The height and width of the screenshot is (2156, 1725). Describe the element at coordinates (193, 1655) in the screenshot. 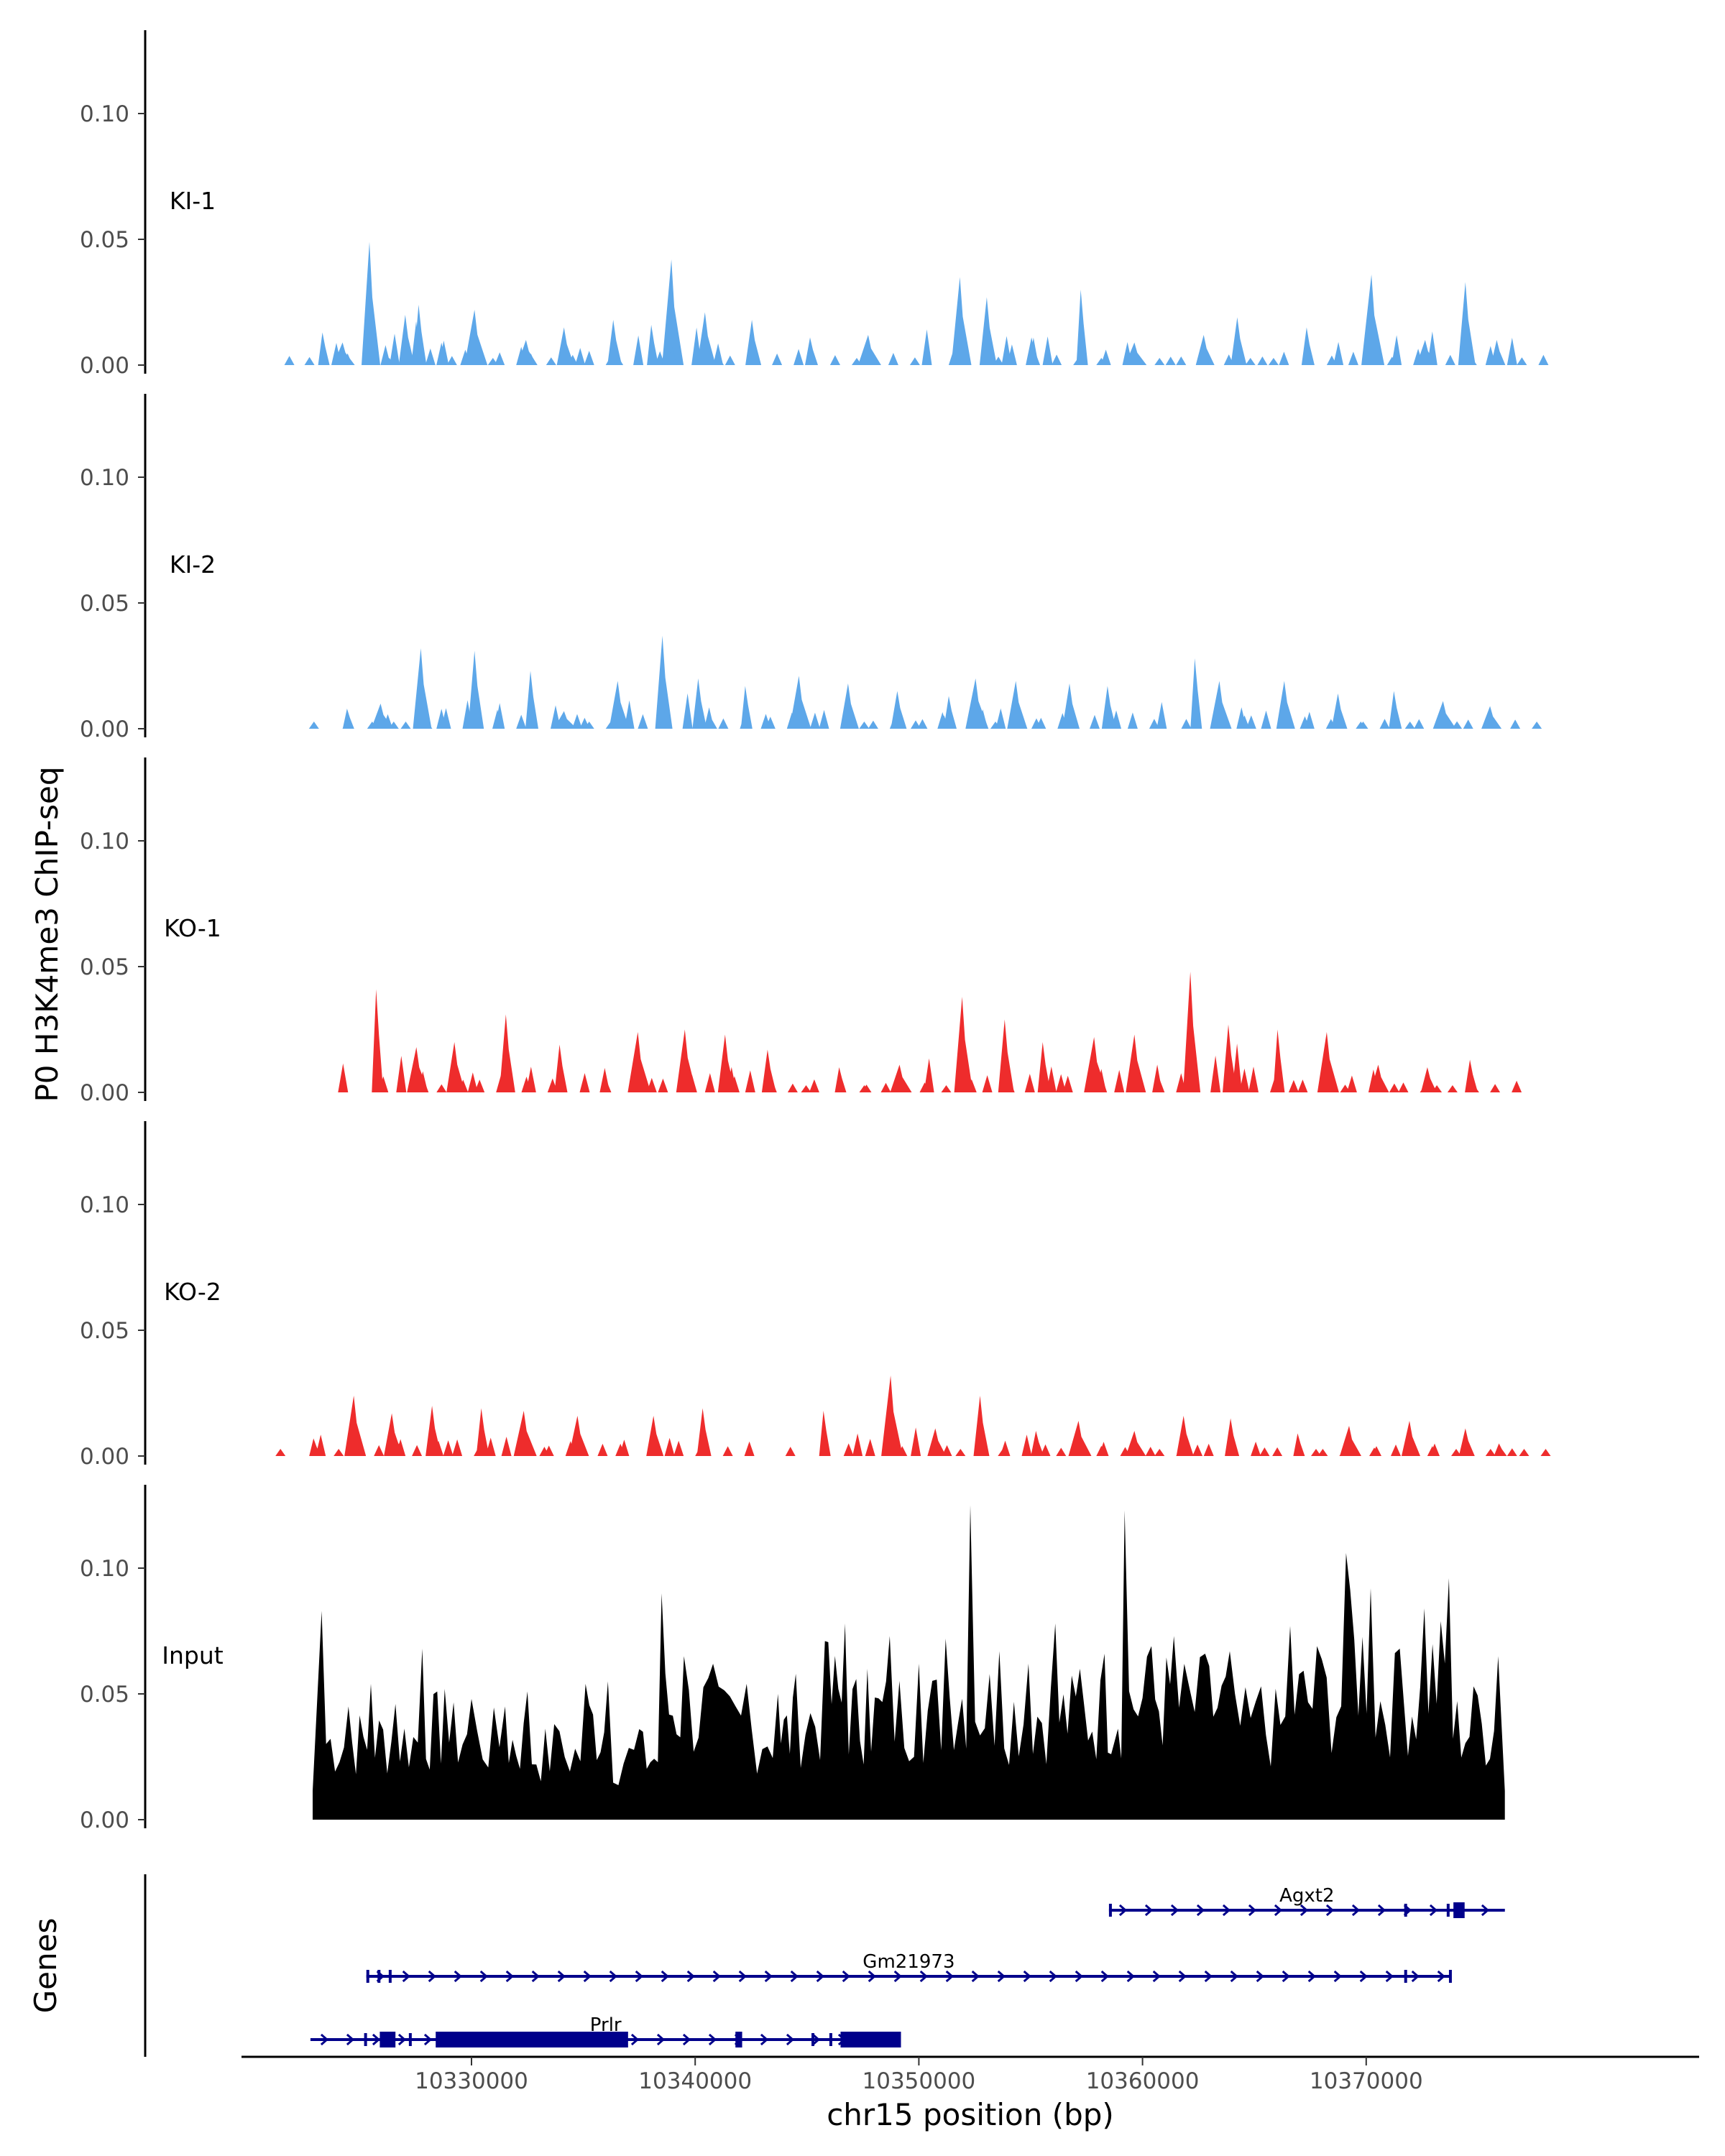

I see `track-label: Input` at that location.